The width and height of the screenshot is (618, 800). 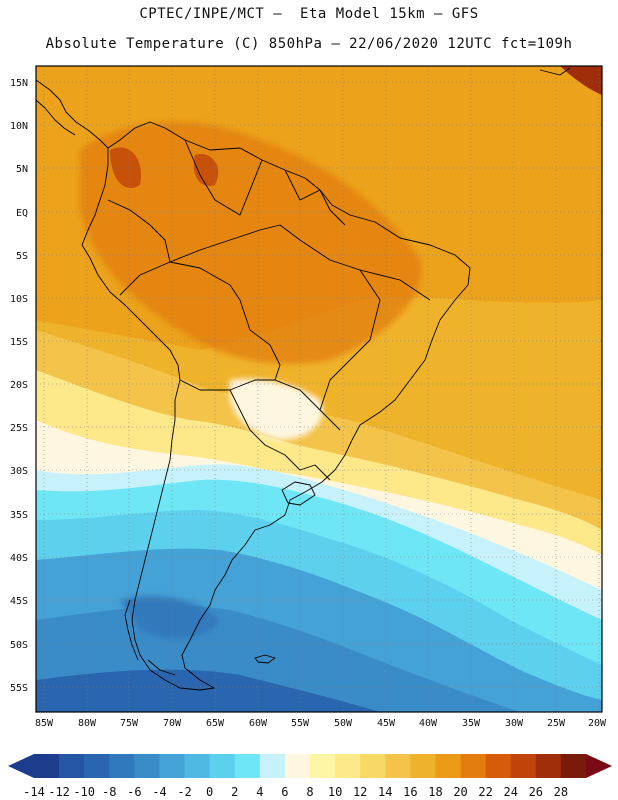 I want to click on lon-tick-label: 75W, so click(x=129, y=723).